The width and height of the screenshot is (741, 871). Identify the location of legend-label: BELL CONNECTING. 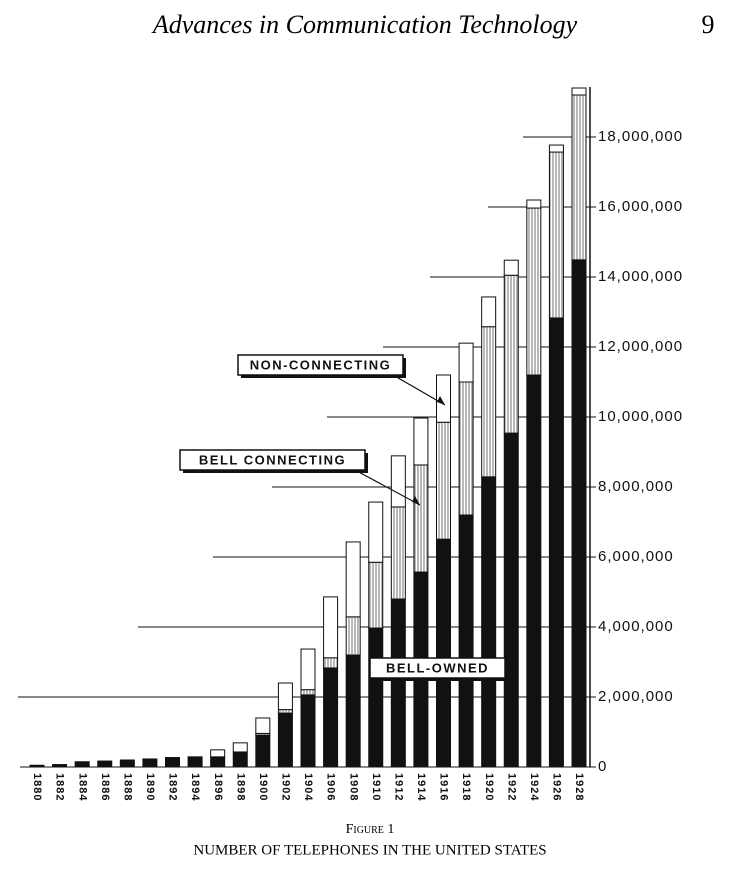
(272, 459).